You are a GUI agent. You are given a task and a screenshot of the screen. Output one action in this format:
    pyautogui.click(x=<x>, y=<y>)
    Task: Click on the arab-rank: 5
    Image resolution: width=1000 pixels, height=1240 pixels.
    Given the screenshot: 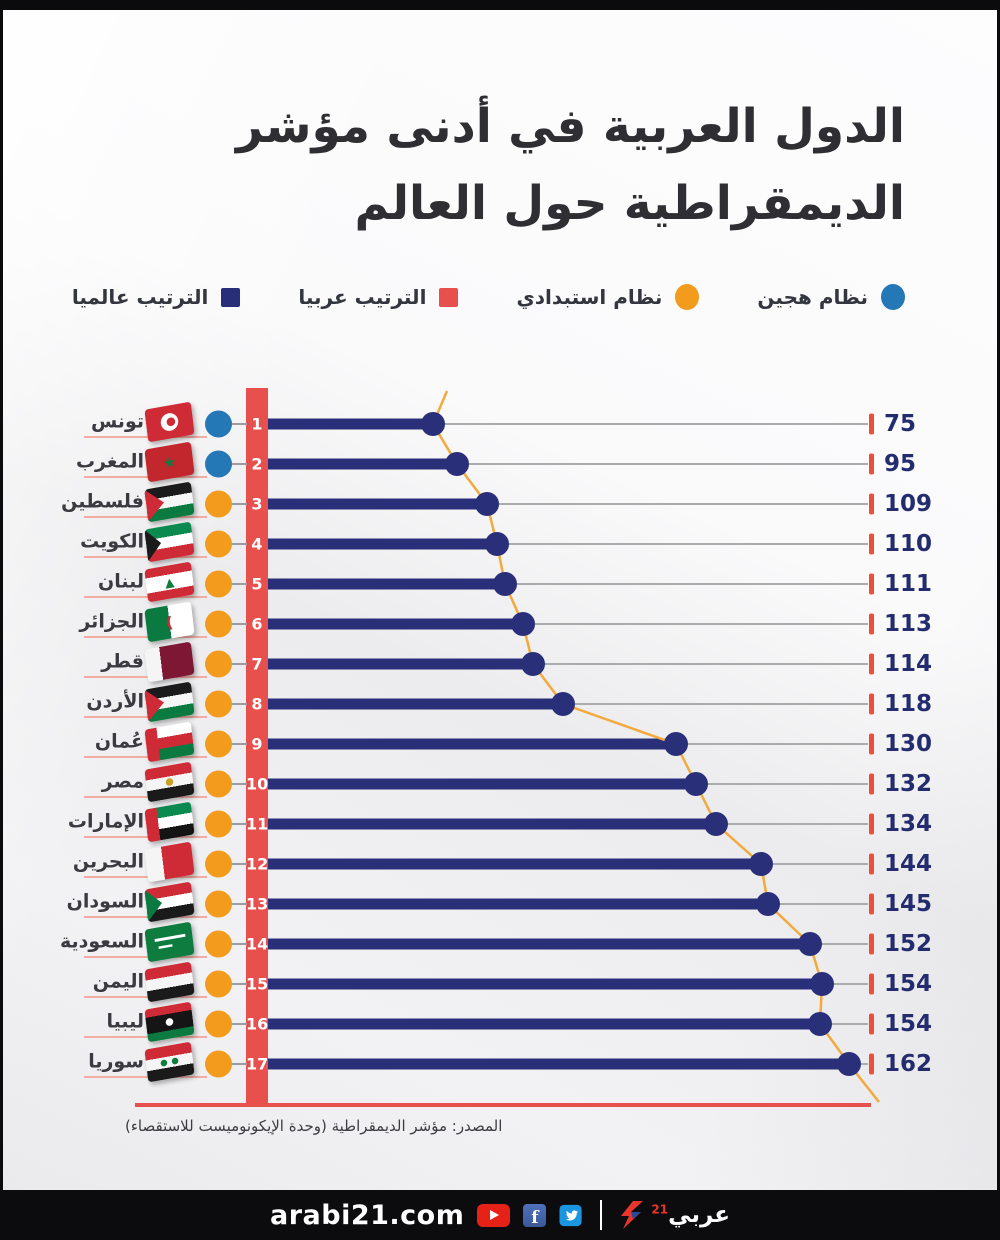 What is the action you would take?
    pyautogui.click(x=257, y=584)
    